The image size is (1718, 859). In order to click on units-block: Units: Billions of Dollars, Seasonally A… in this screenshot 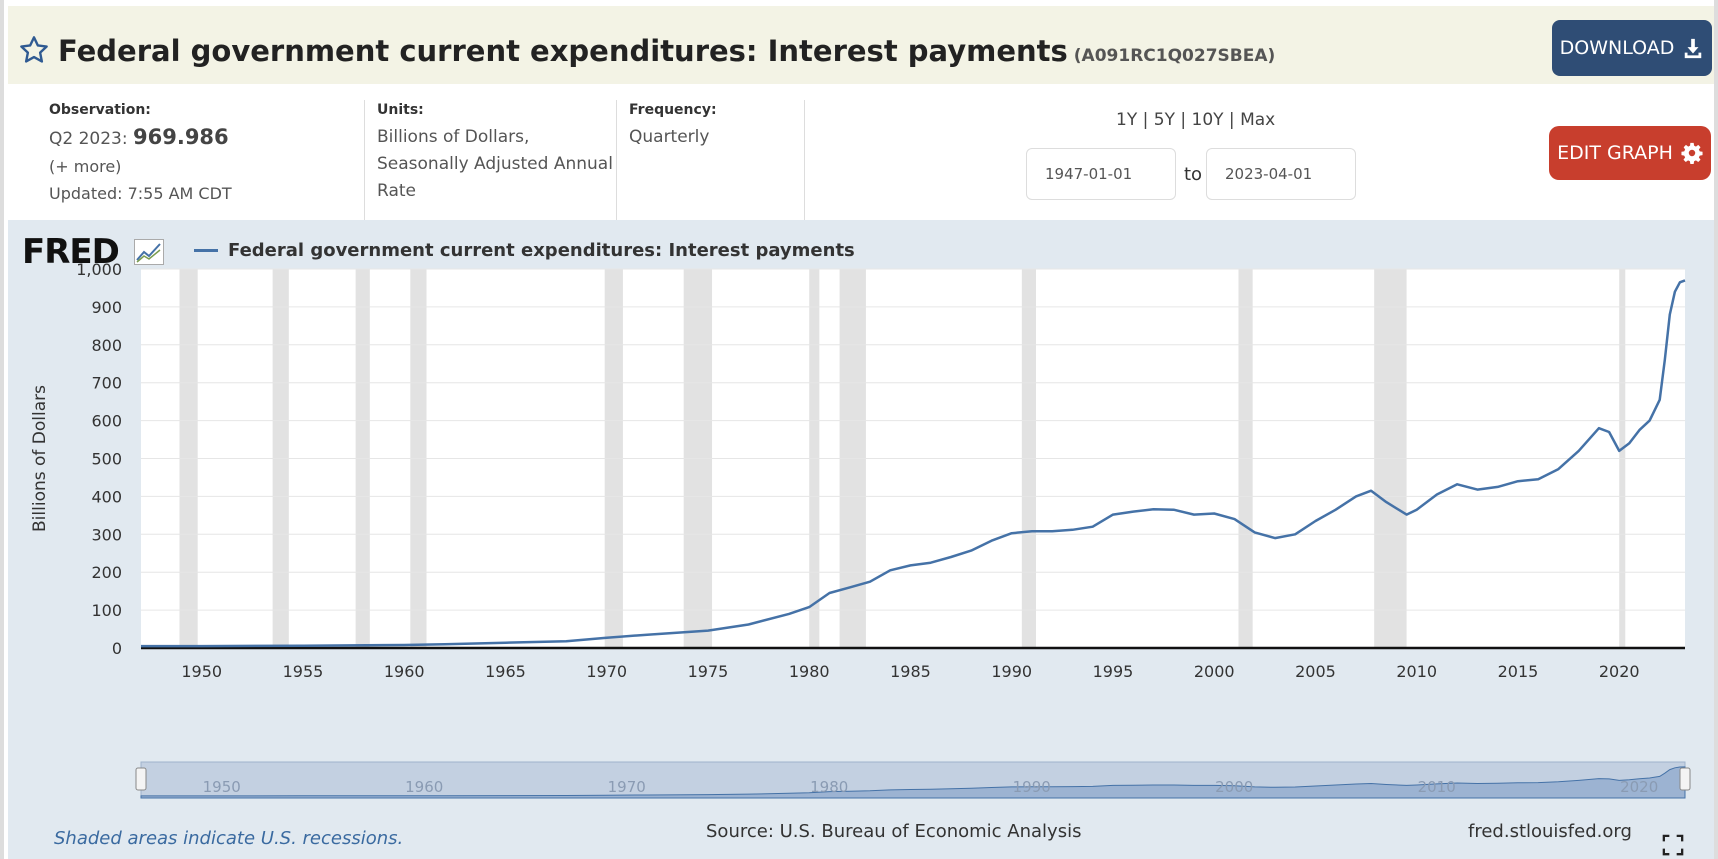, I will do `click(495, 153)`.